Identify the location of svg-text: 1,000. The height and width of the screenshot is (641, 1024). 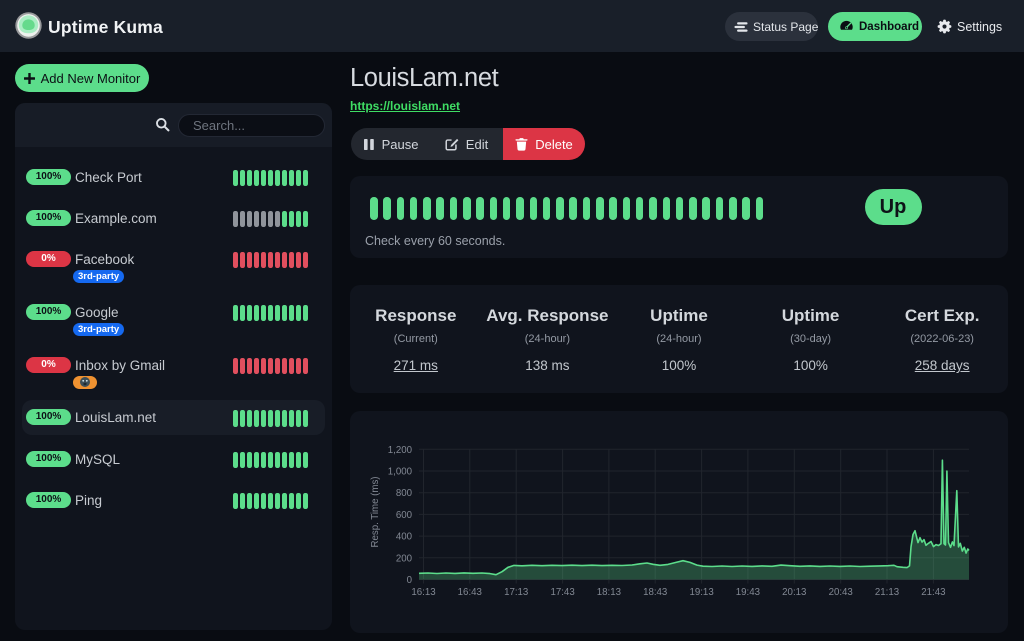
(400, 472).